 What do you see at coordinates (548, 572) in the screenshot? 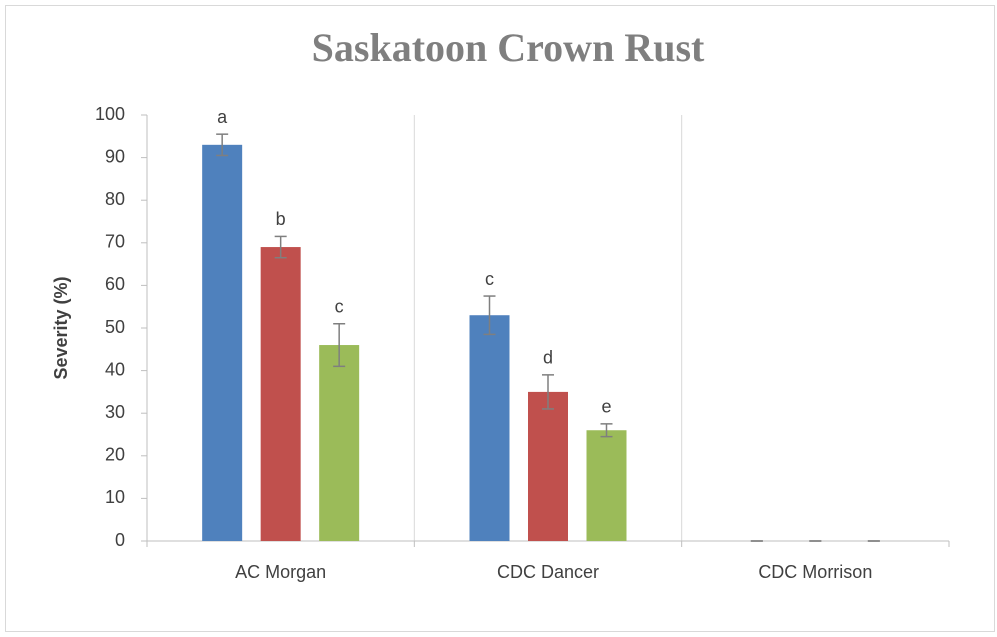
I see `x-tick-label: CDC Dancer` at bounding box center [548, 572].